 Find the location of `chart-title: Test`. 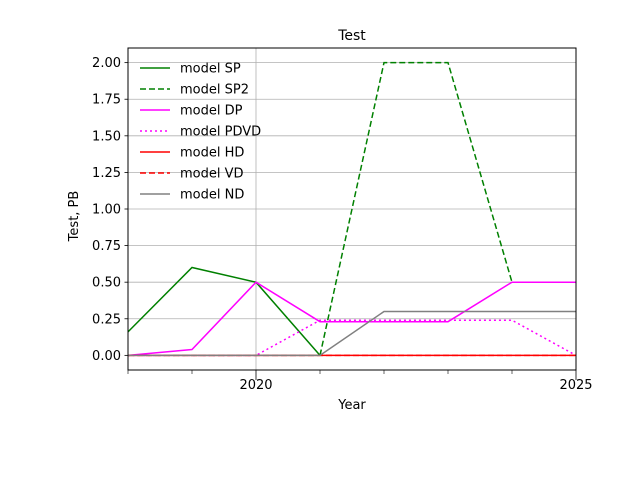

chart-title: Test is located at coordinates (351, 36).